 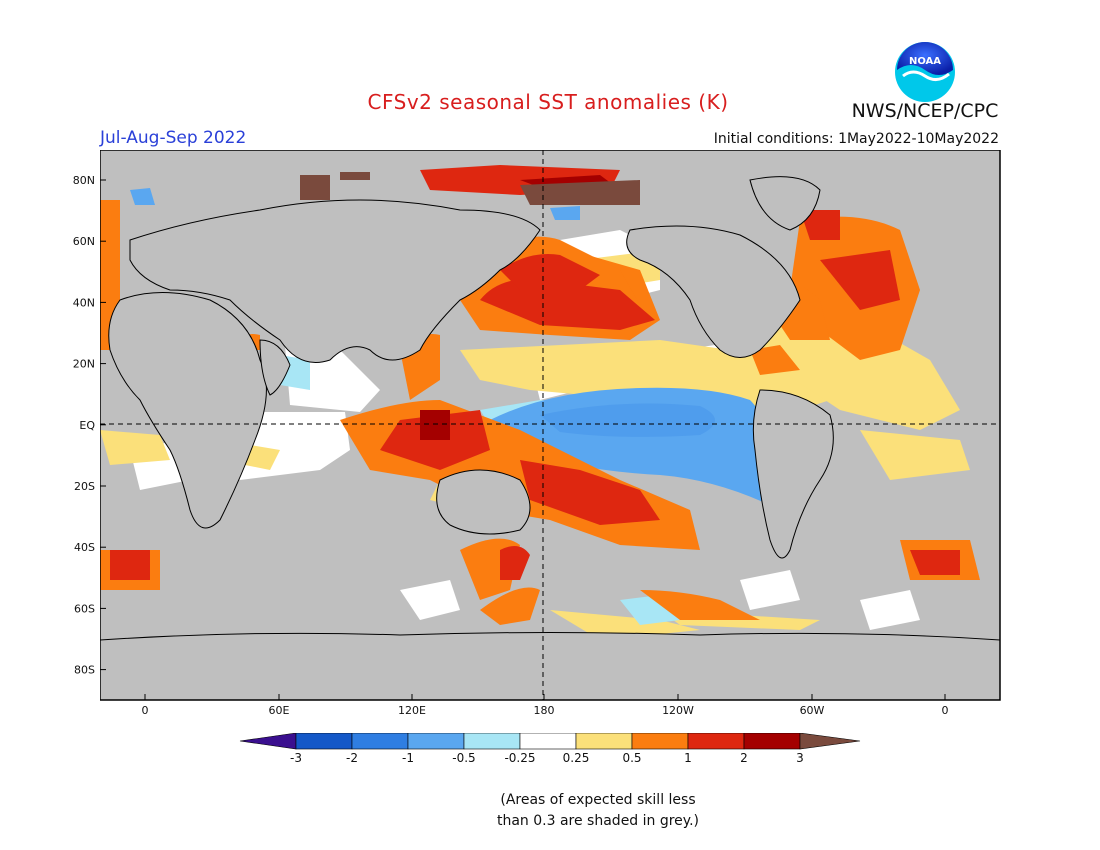 What do you see at coordinates (412, 710) in the screenshot?
I see `lon-tick-label: 120E` at bounding box center [412, 710].